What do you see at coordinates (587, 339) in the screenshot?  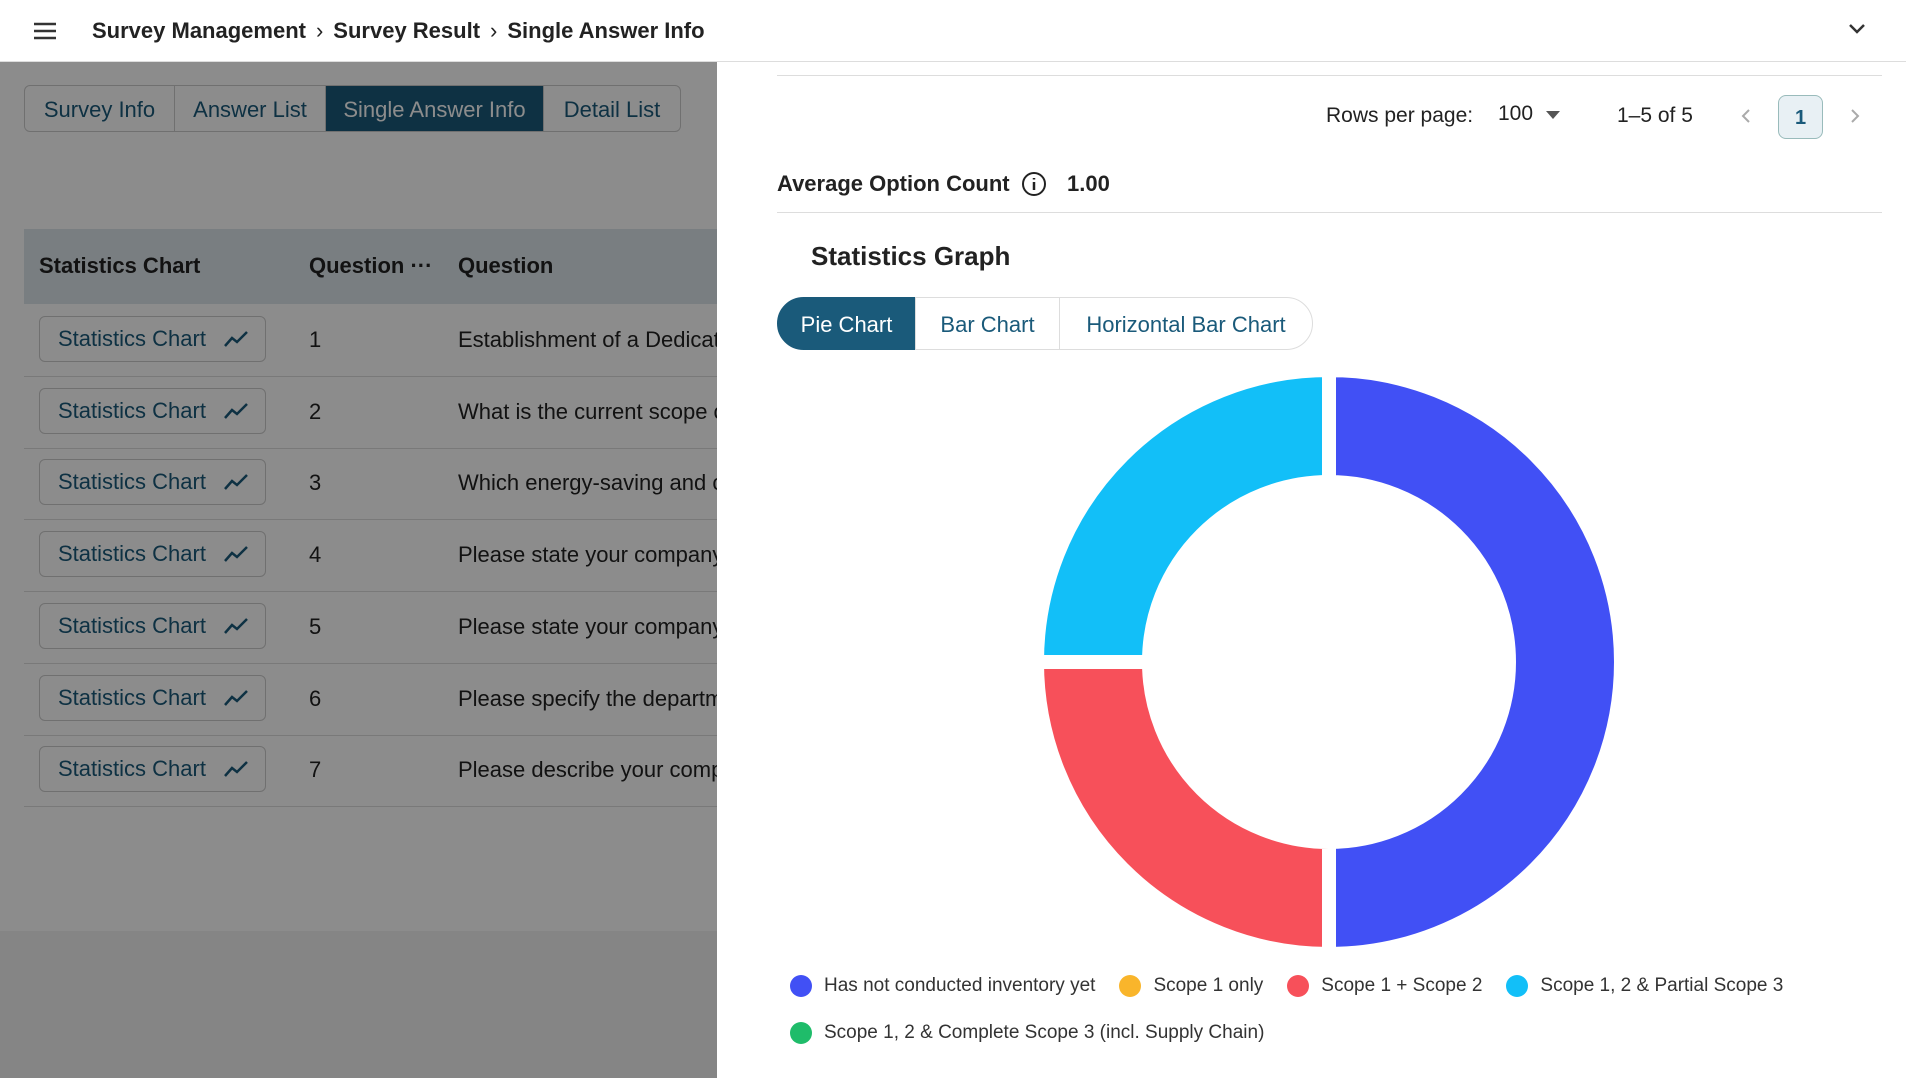 I see `row-question: Establishment of a Dedicat` at bounding box center [587, 339].